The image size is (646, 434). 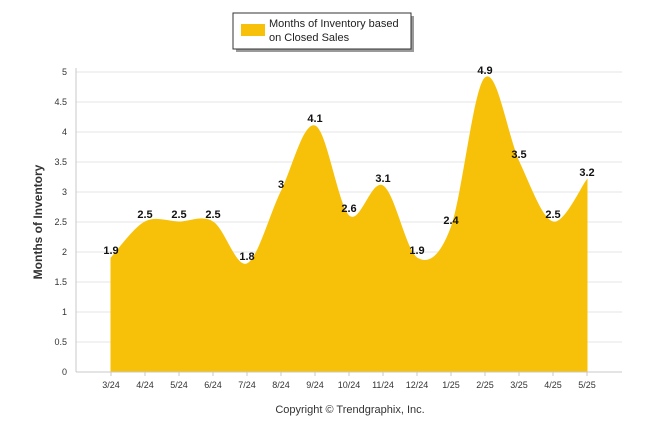 What do you see at coordinates (518, 155) in the screenshot?
I see `data-label: 3.5` at bounding box center [518, 155].